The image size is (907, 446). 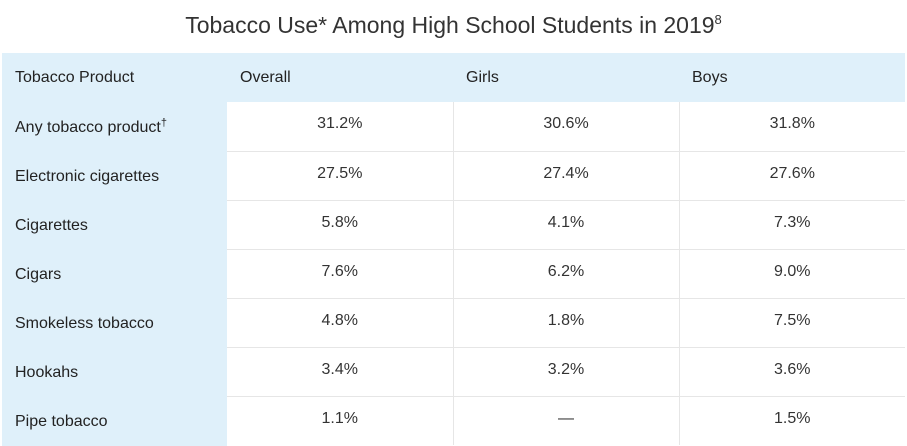 What do you see at coordinates (114, 421) in the screenshot?
I see `row-label: Pipe tobacco` at bounding box center [114, 421].